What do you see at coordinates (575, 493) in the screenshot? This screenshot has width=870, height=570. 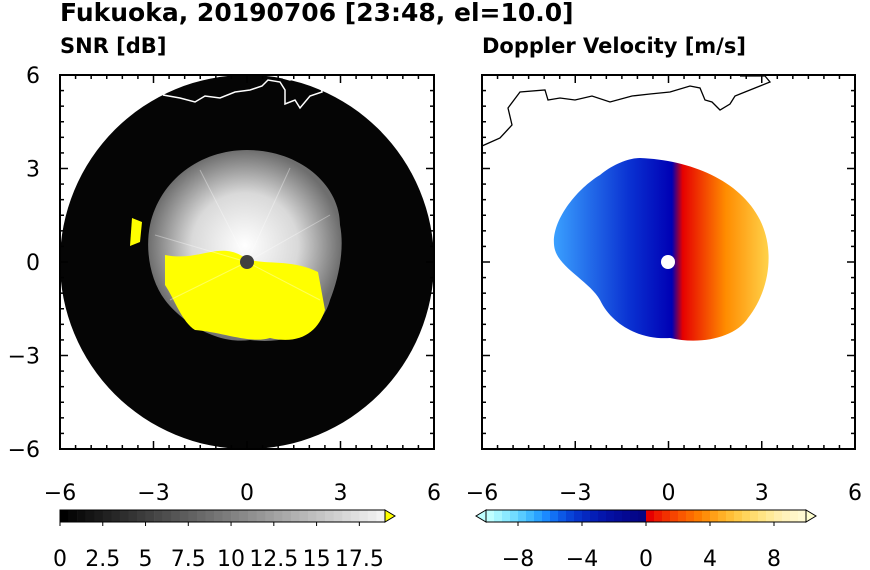 I see `doppler-x-tick-label: −3` at bounding box center [575, 493].